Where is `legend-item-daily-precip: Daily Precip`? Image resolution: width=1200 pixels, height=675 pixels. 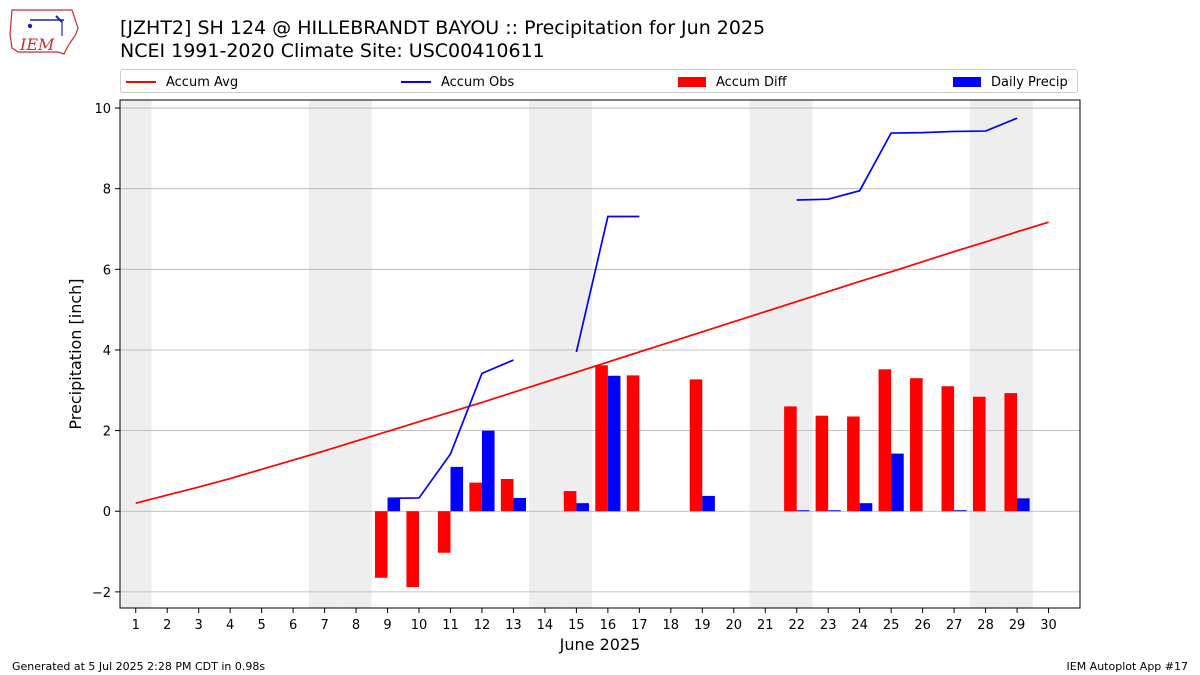 legend-item-daily-precip: Daily Precip is located at coordinates (1010, 82).